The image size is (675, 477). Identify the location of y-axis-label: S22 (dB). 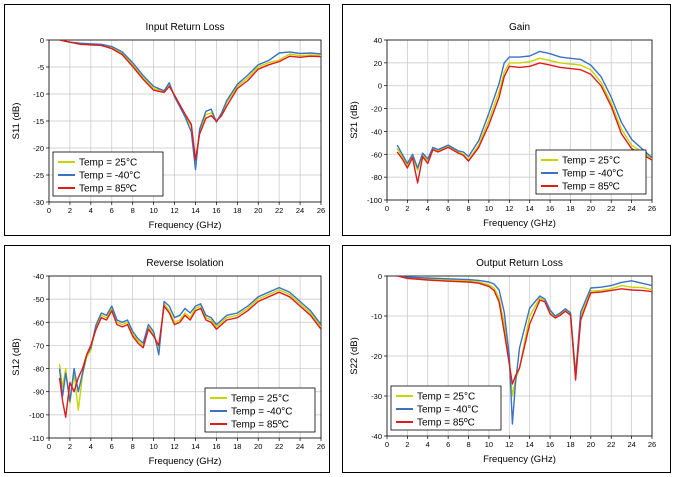
(354, 356).